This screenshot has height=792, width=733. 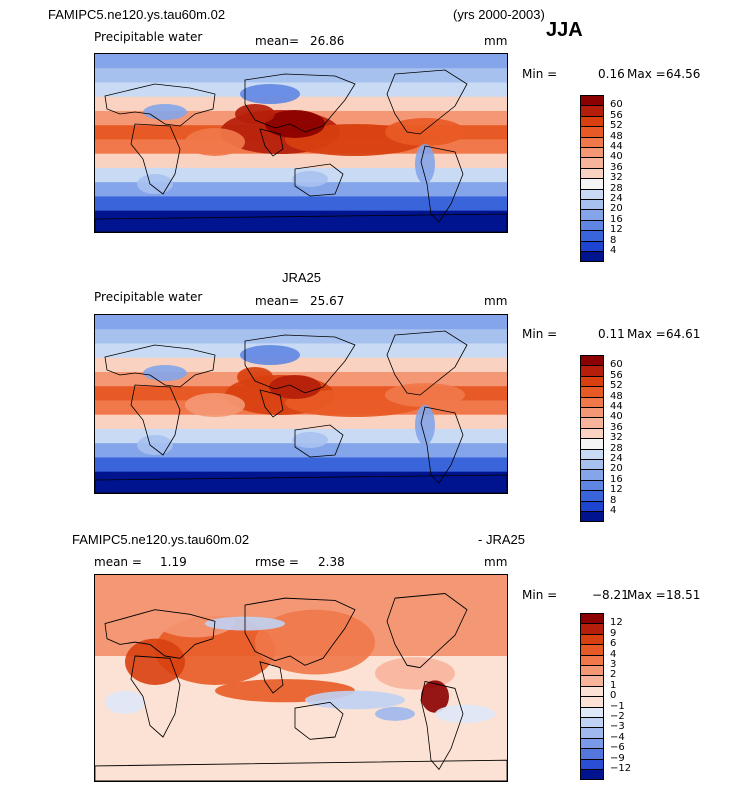 What do you see at coordinates (611, 334) in the screenshot?
I see `min-value: 0.11` at bounding box center [611, 334].